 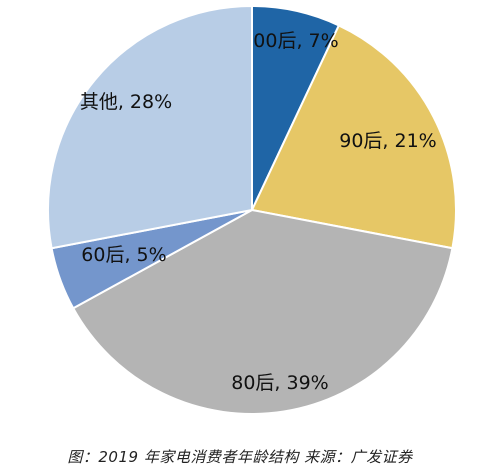 What do you see at coordinates (280, 383) in the screenshot?
I see `slice-label-80: 80后, 39%` at bounding box center [280, 383].